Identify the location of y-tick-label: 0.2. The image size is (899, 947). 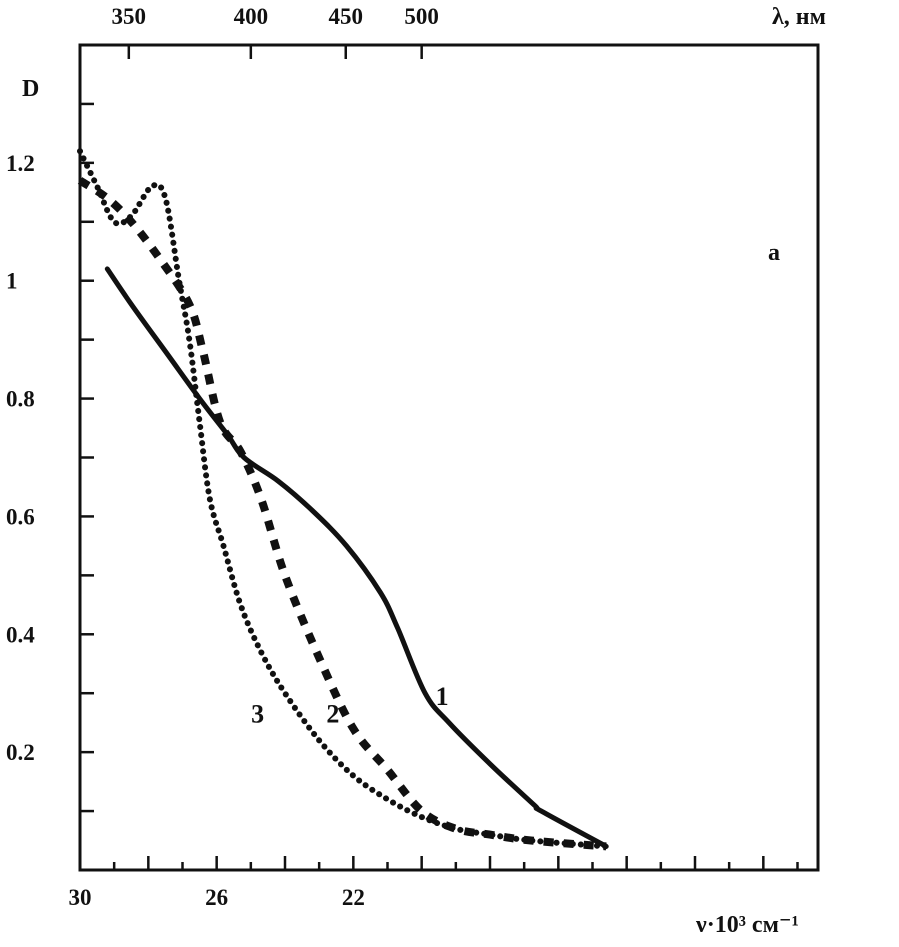
(20, 752).